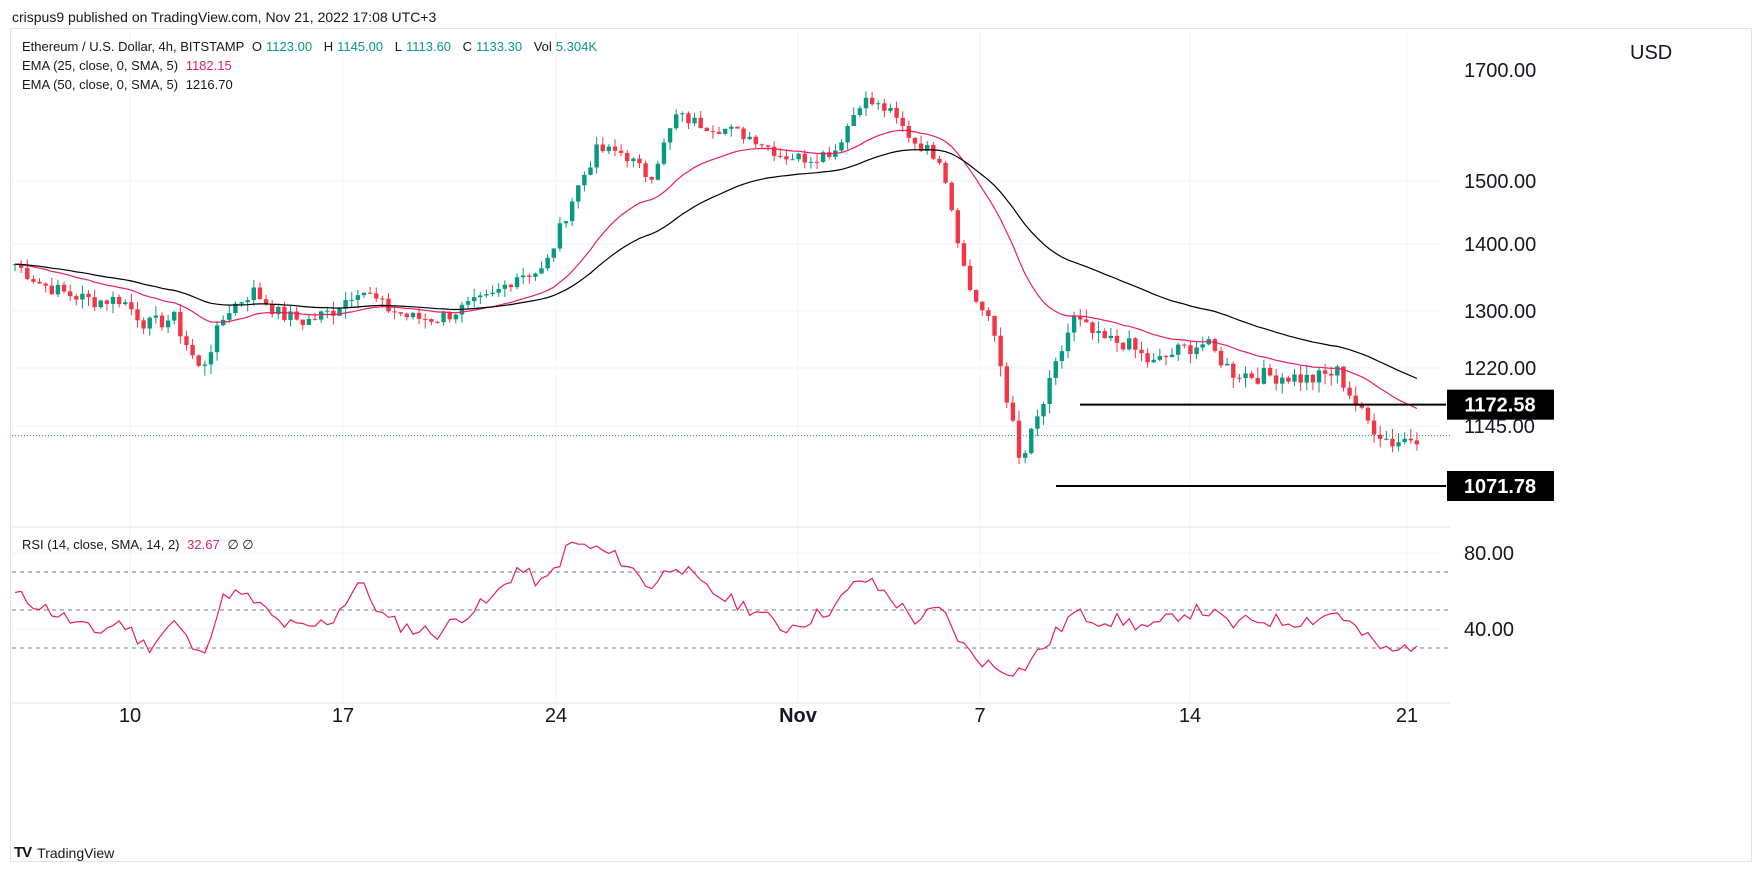 The width and height of the screenshot is (1756, 876). I want to click on time-axis-label: 7, so click(979, 716).